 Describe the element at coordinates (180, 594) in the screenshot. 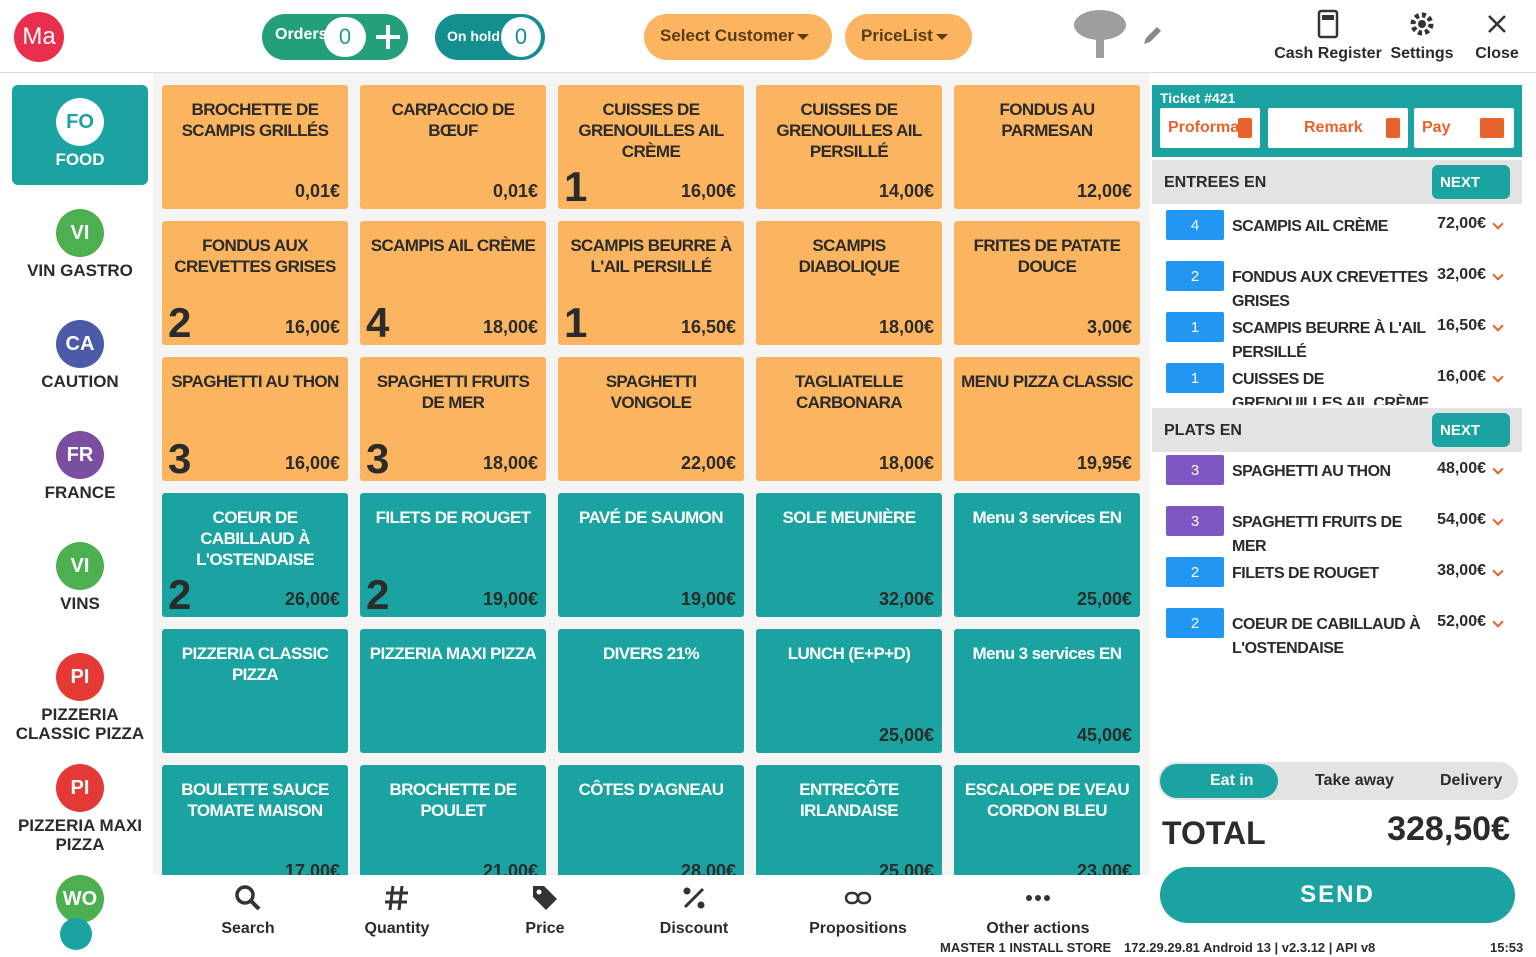

I see `product-qty: 2` at that location.